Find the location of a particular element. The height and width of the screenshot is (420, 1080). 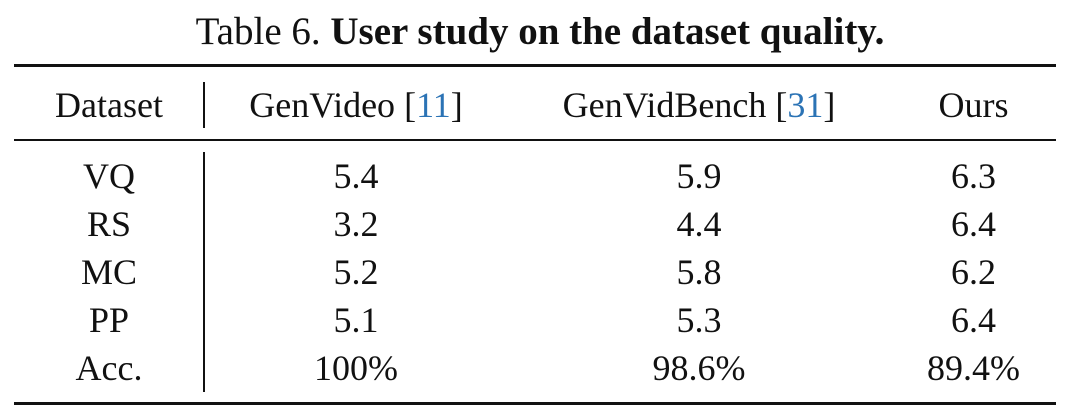

header-dataset: Dataset is located at coordinates (109, 105).